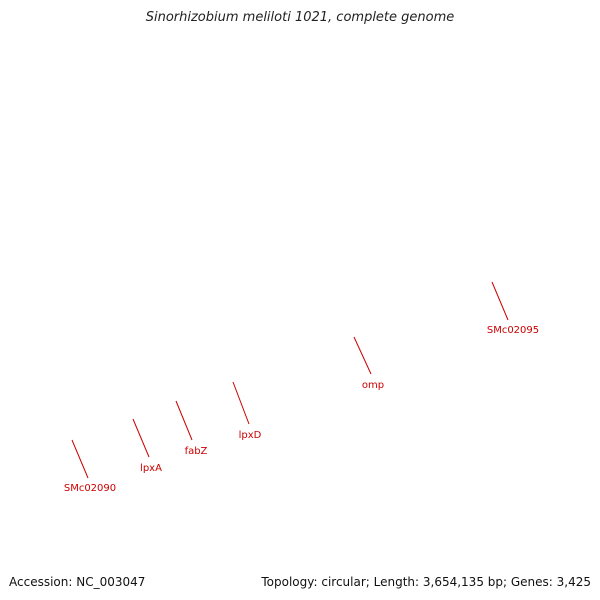  I want to click on gene-label-smc02090: SMc02090, so click(90, 466).